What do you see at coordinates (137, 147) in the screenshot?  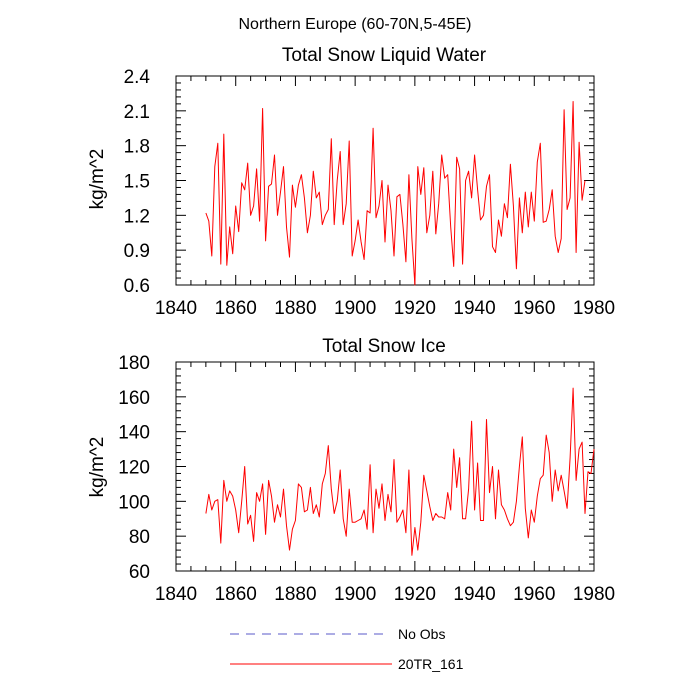 I see `y-tick-label: 1.8` at bounding box center [137, 147].